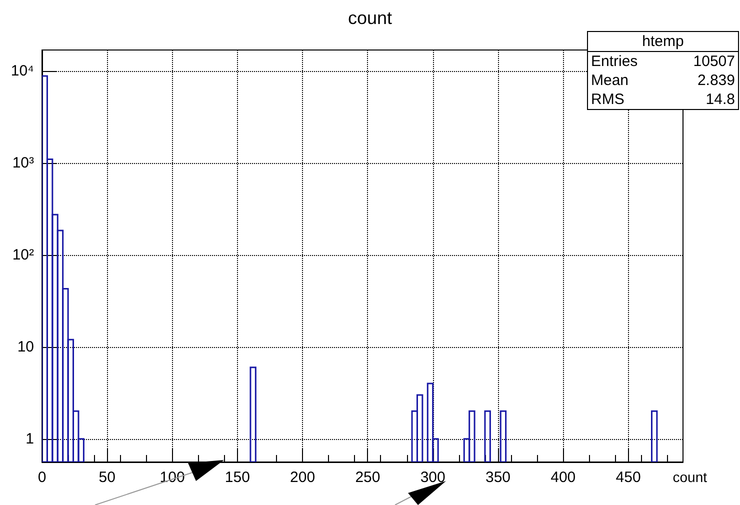 The height and width of the screenshot is (505, 740). What do you see at coordinates (716, 80) in the screenshot?
I see `text: 2.839` at bounding box center [716, 80].